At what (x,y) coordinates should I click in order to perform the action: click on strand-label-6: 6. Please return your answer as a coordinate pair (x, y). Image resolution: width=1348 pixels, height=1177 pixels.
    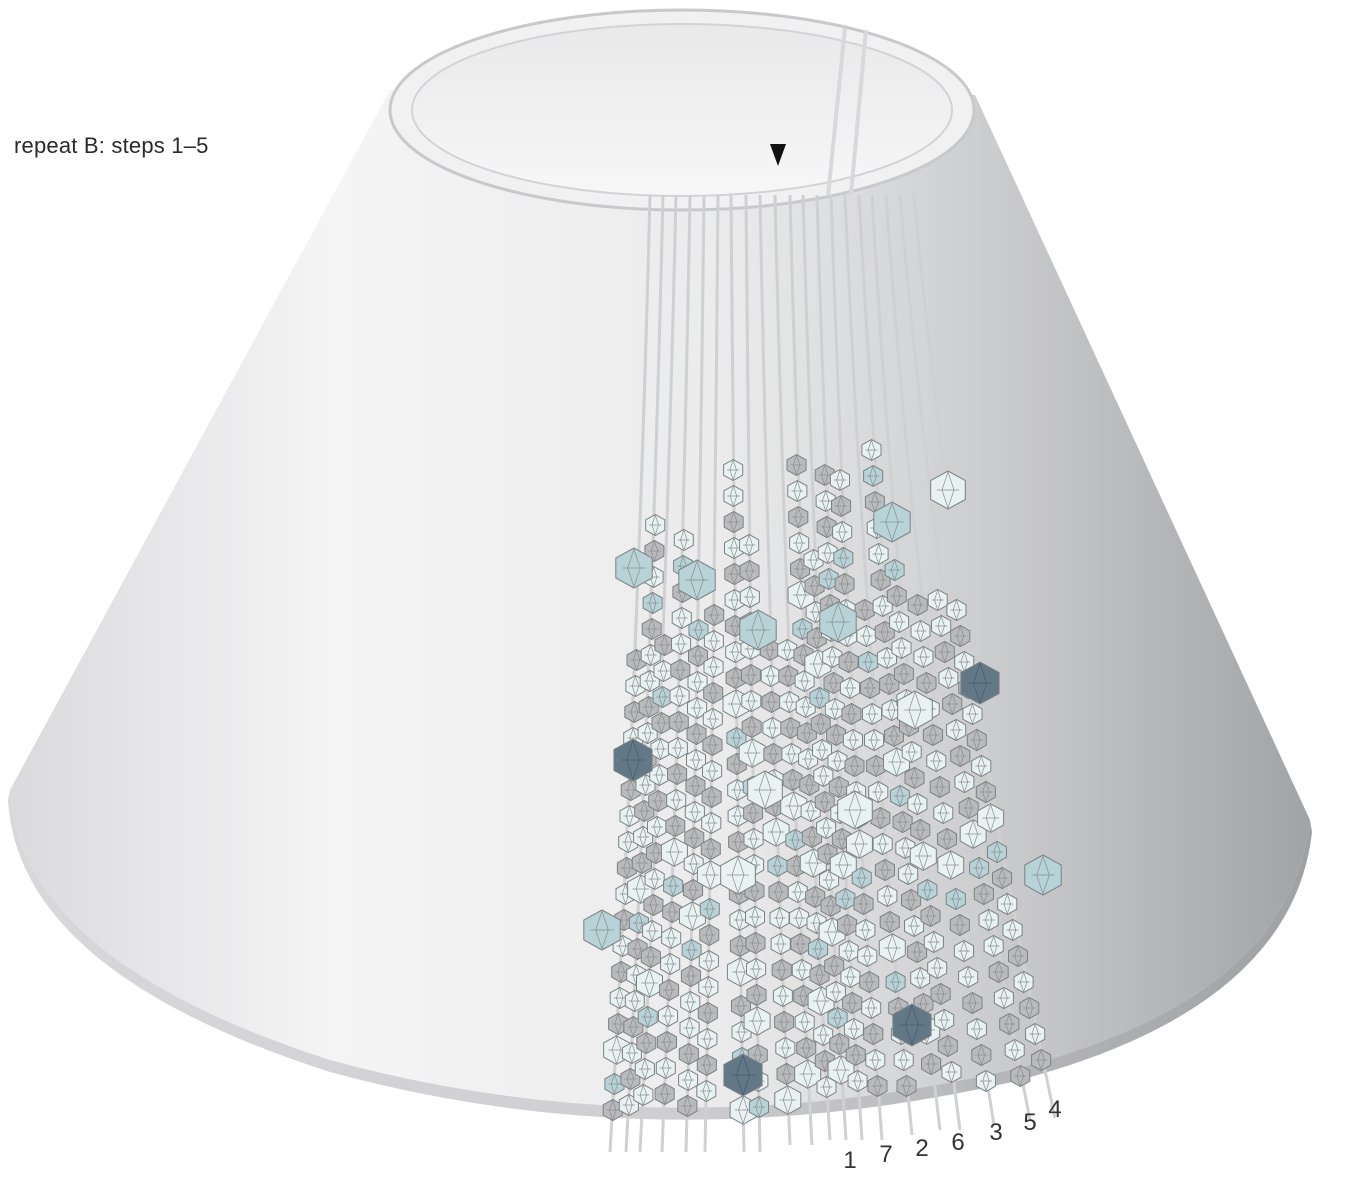
    Looking at the image, I should click on (957, 1142).